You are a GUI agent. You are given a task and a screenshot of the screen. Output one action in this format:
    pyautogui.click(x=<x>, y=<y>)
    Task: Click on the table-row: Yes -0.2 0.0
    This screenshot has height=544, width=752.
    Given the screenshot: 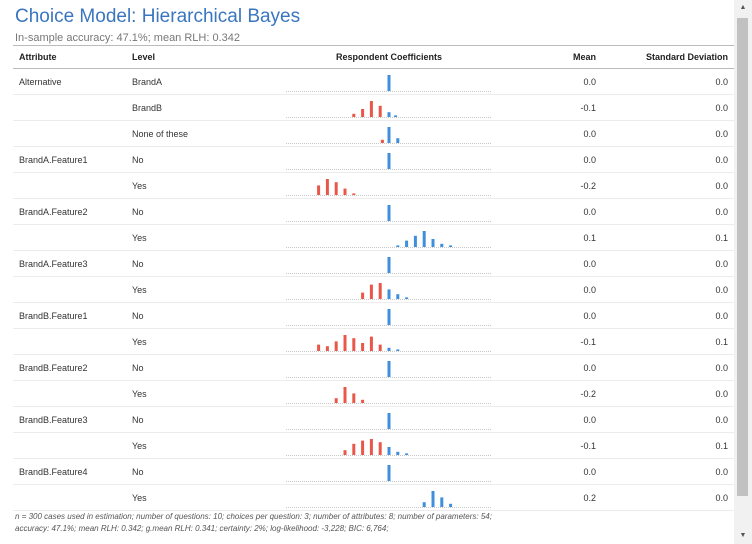 What is the action you would take?
    pyautogui.click(x=373, y=393)
    